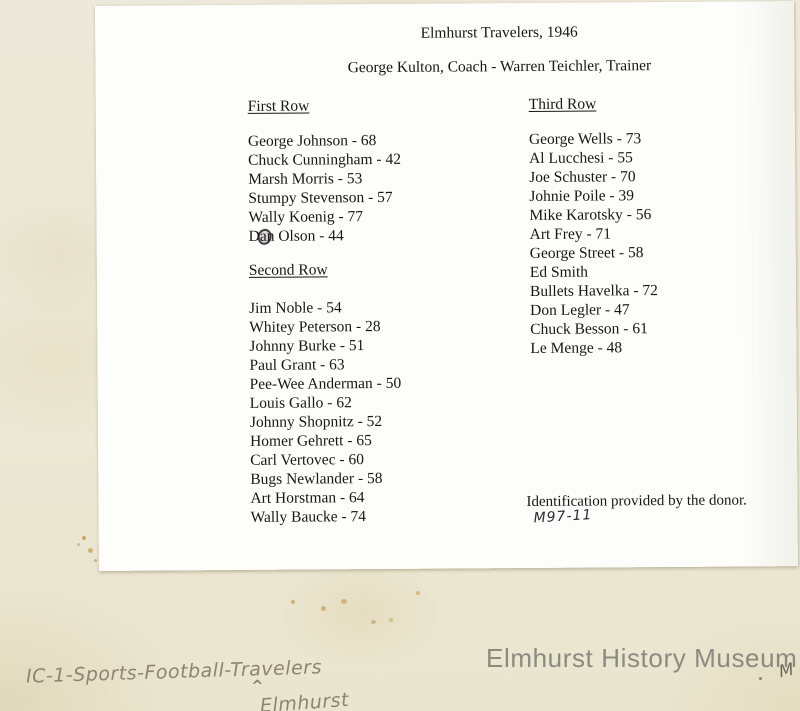  What do you see at coordinates (580, 310) in the screenshot?
I see `player-entry: Don Legler - 47` at bounding box center [580, 310].